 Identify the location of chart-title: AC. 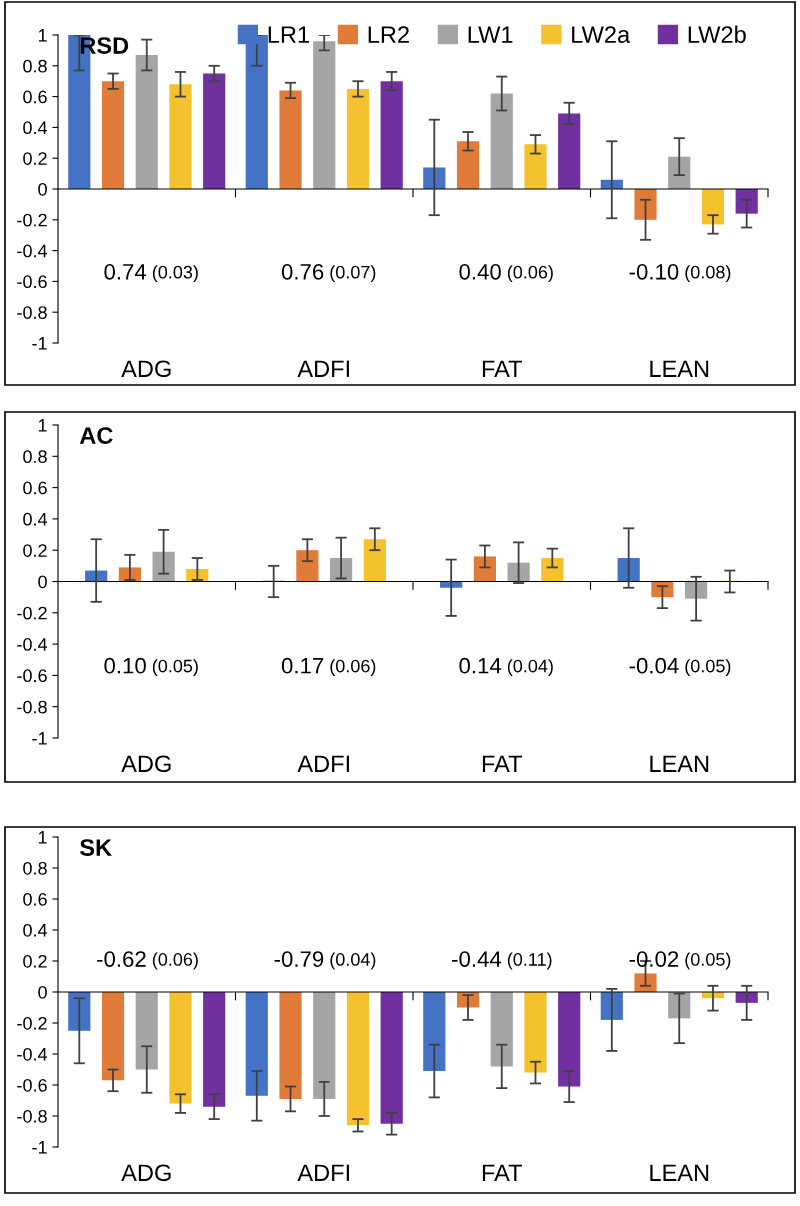
(96, 435).